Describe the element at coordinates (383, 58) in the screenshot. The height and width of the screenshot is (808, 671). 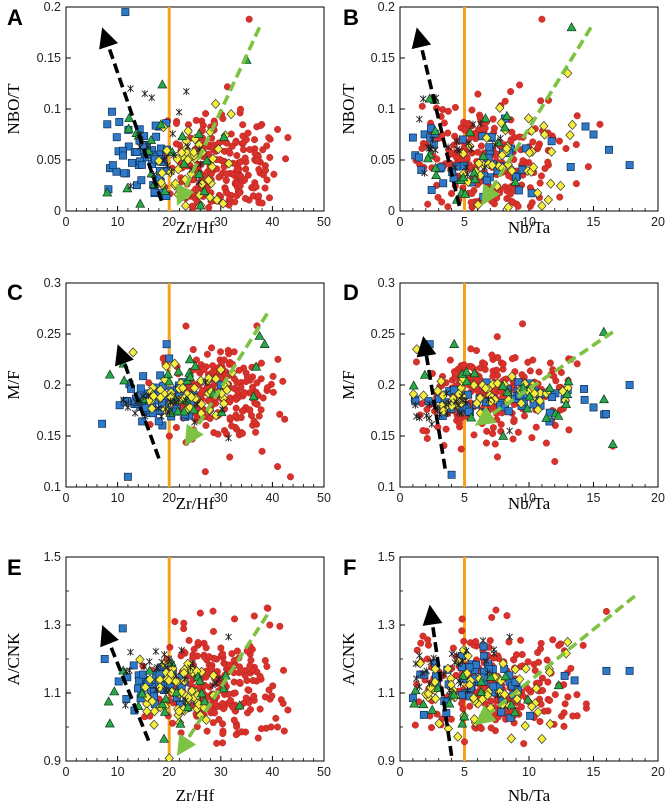
I see `y-tick-label: 0.15` at that location.